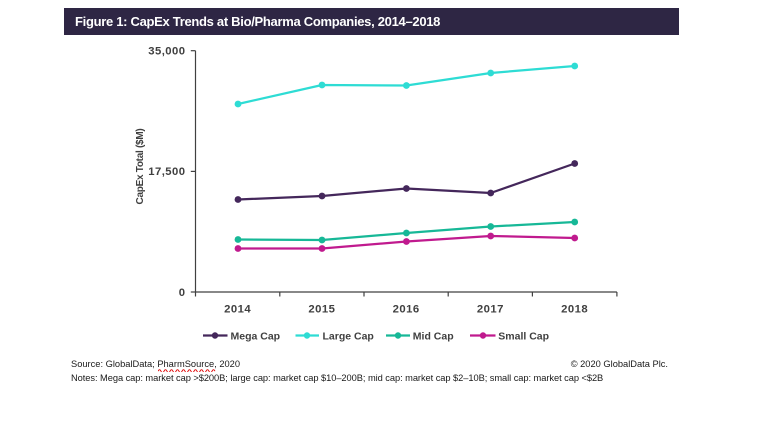 This screenshot has width=768, height=444. I want to click on svg-text: 35,000, so click(166, 52).